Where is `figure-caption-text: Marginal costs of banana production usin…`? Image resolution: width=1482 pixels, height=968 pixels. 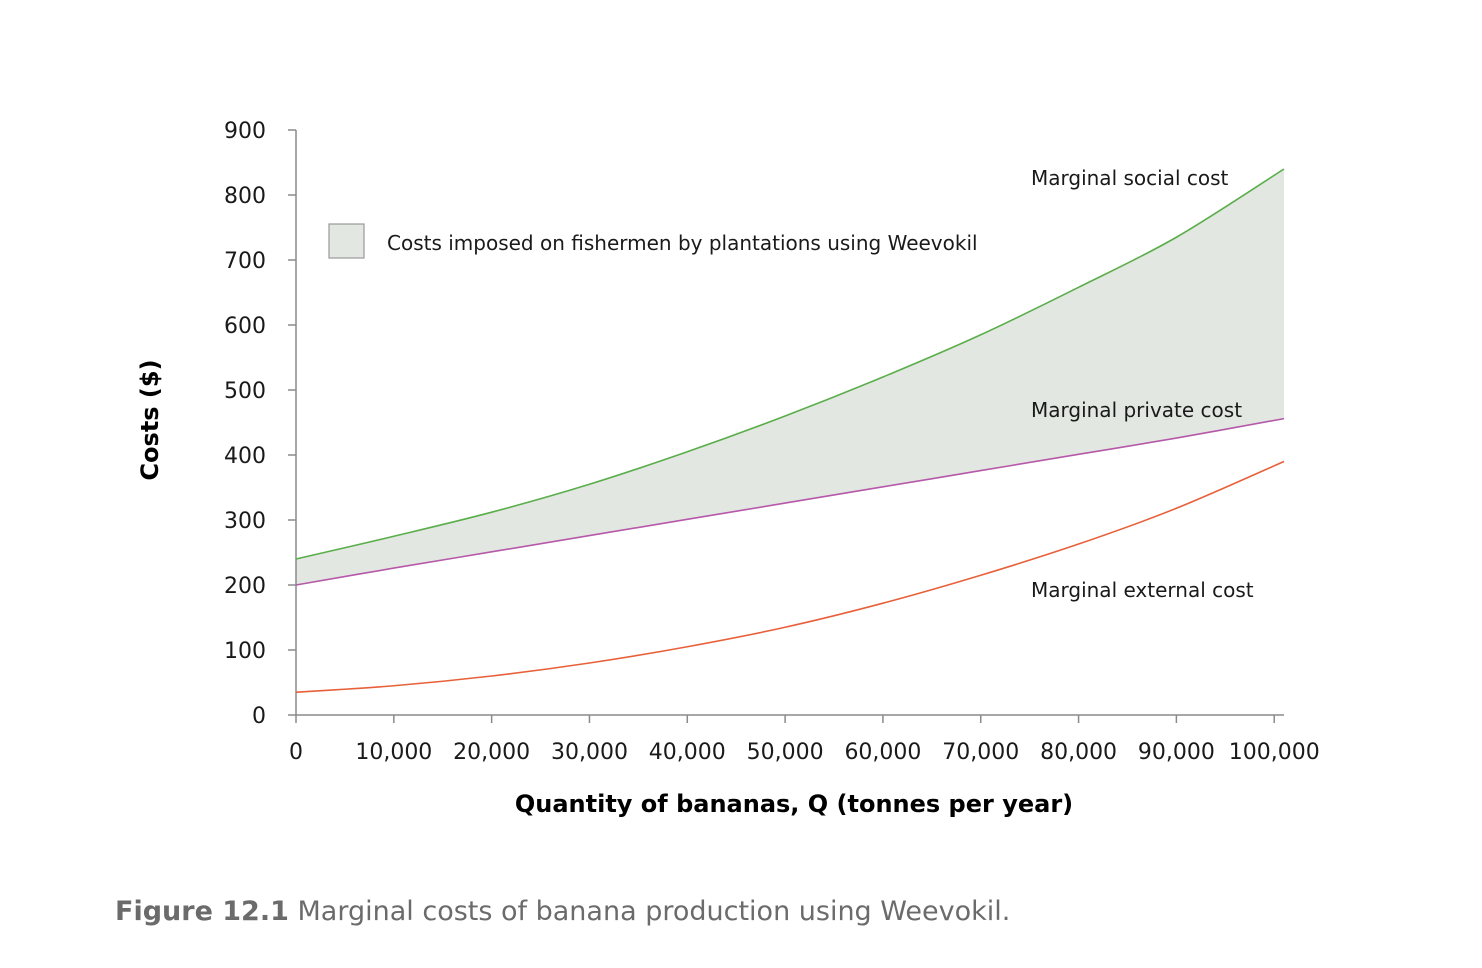
figure-caption-text: Marginal costs of banana production usin… is located at coordinates (654, 911).